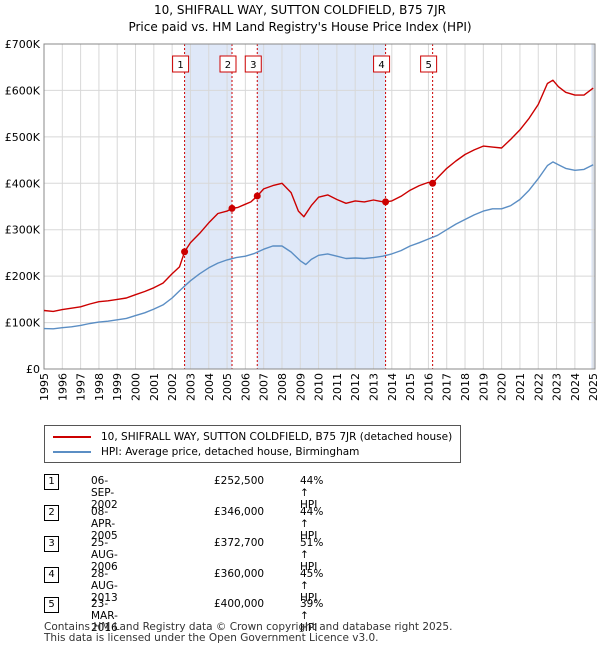 The height and width of the screenshot is (650, 600). I want to click on x-tick-label: 2019, so click(483, 387).